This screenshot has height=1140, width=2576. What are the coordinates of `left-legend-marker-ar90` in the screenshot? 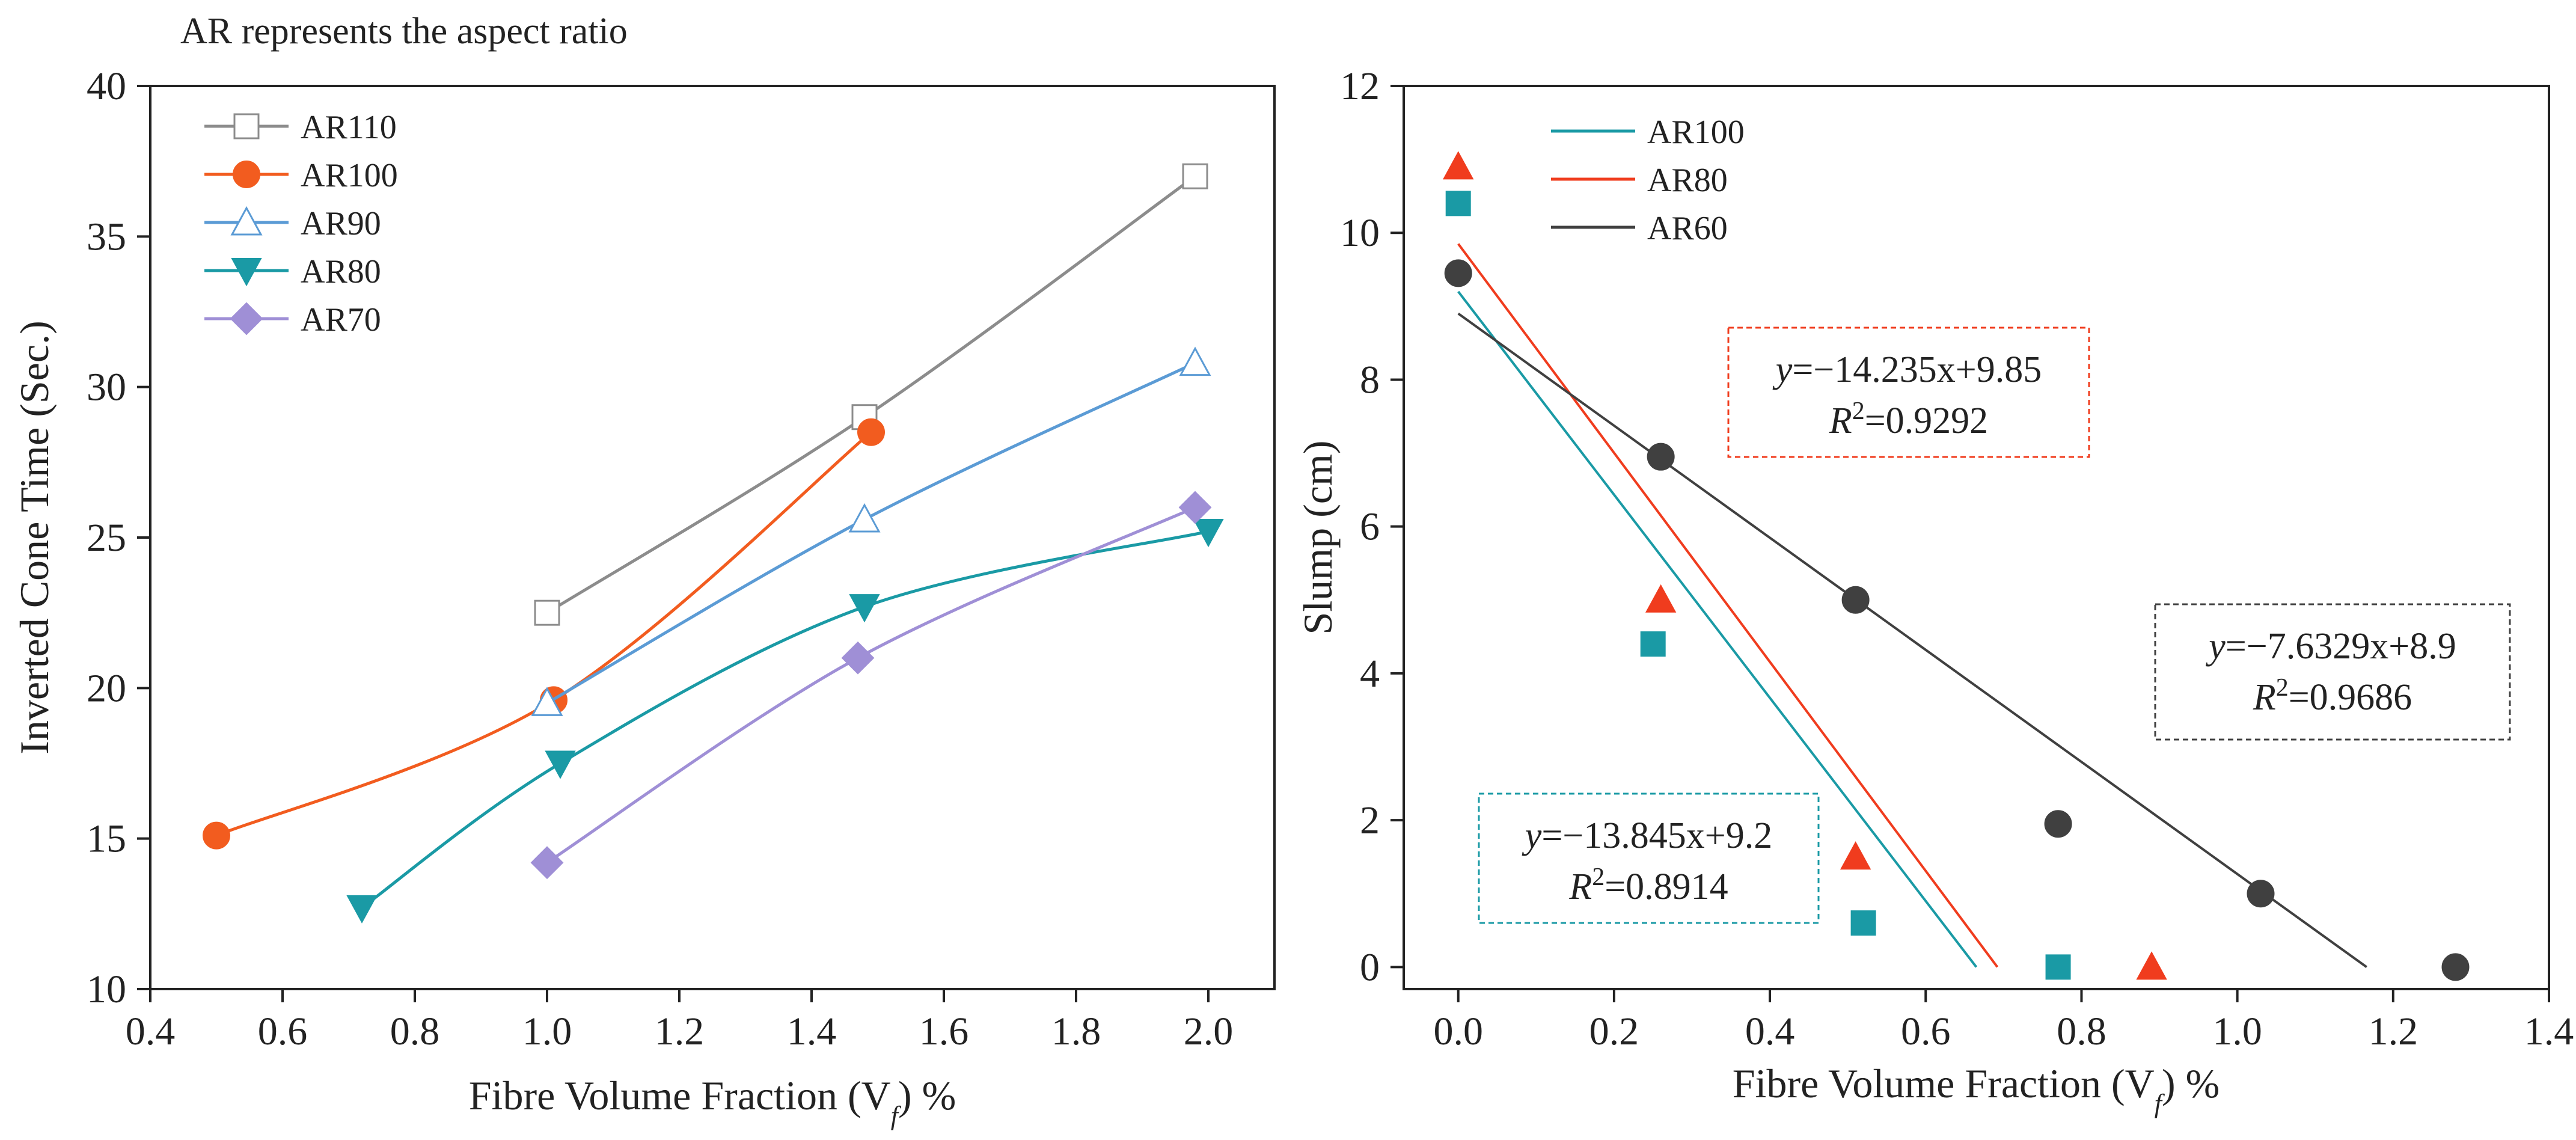 It's located at (246, 221).